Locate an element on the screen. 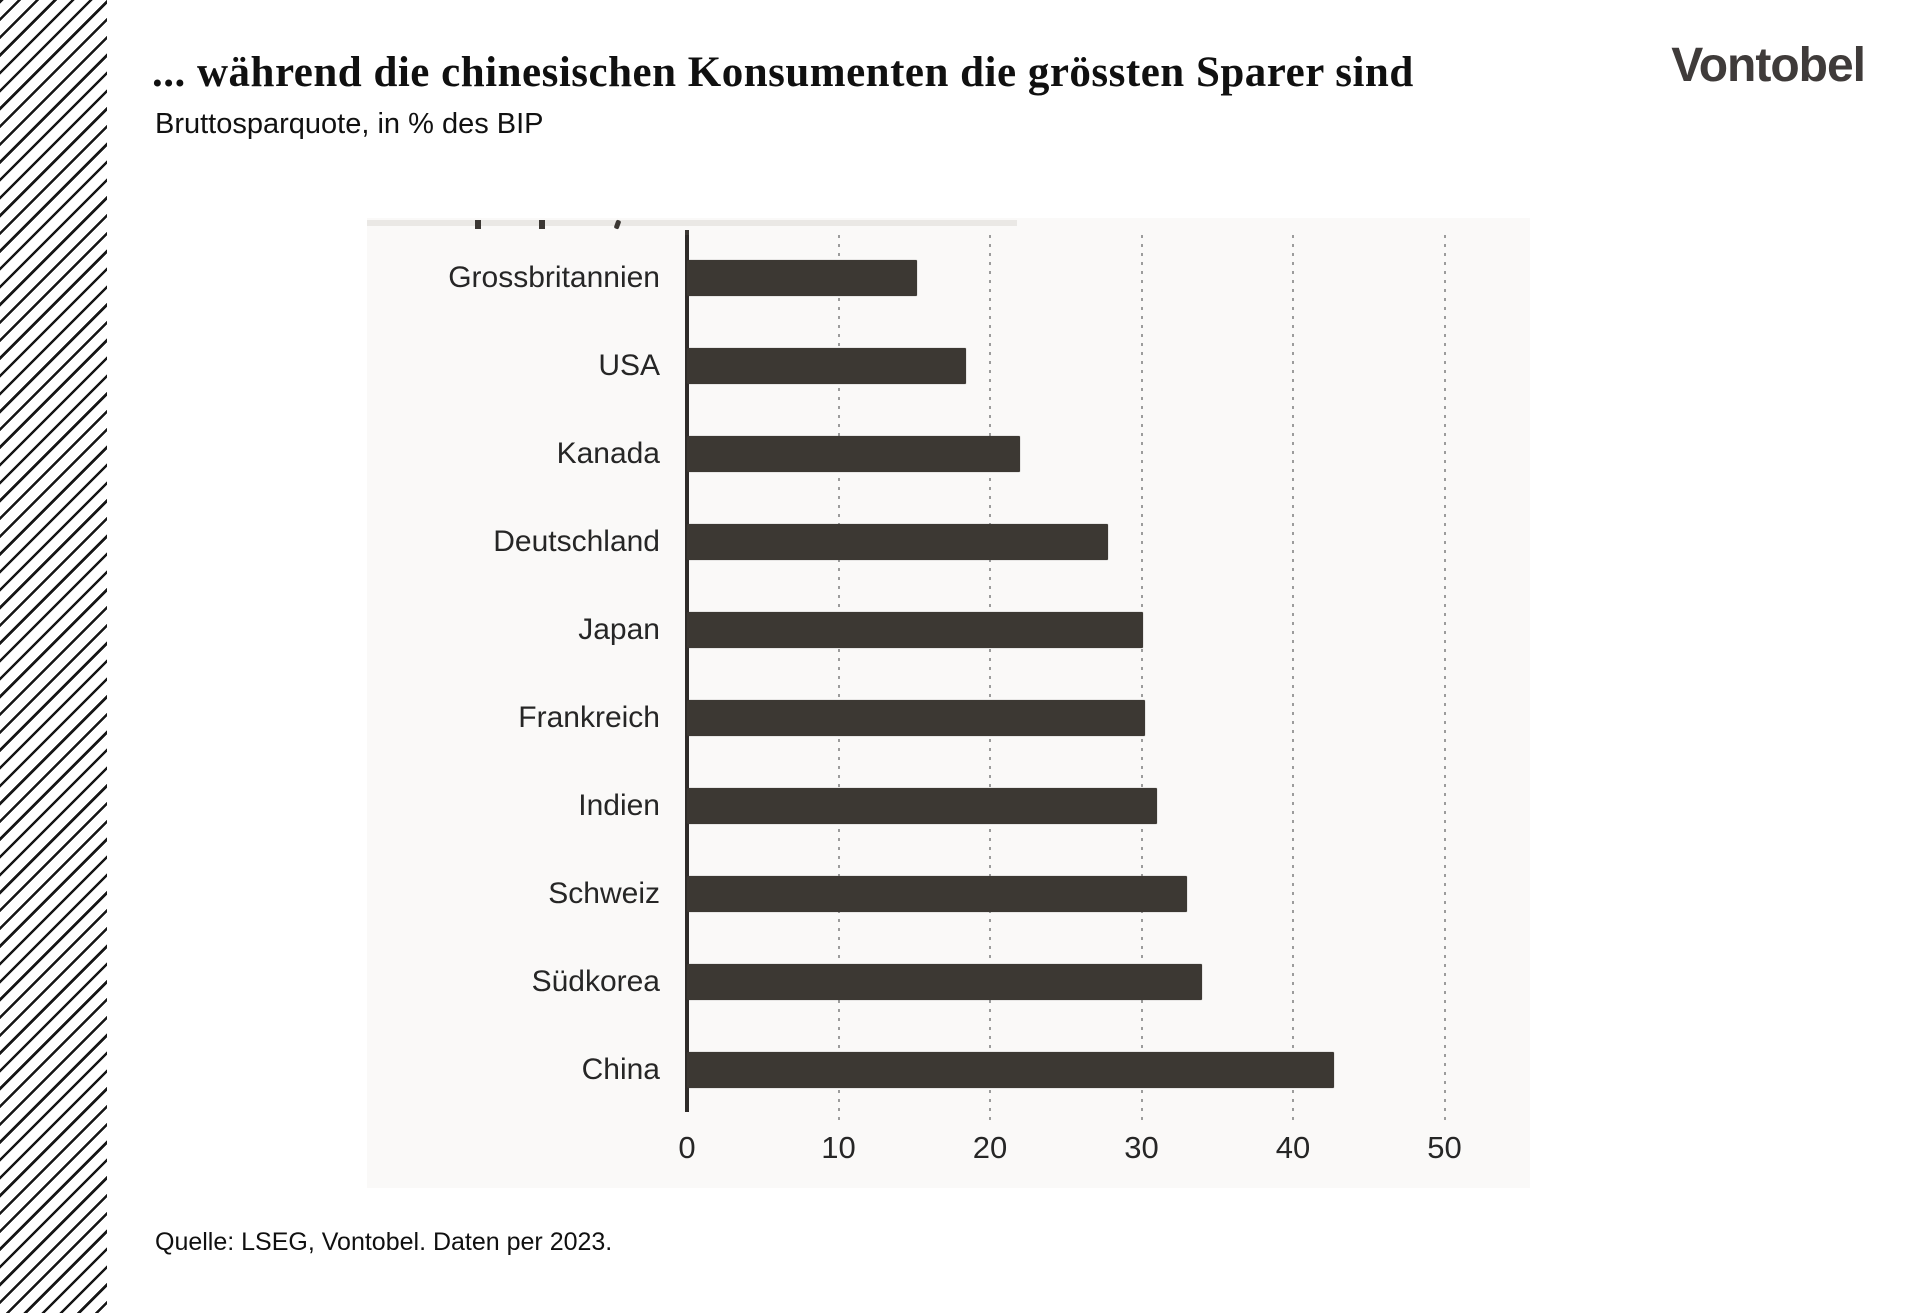  category-label-1: USA is located at coordinates (629, 365).